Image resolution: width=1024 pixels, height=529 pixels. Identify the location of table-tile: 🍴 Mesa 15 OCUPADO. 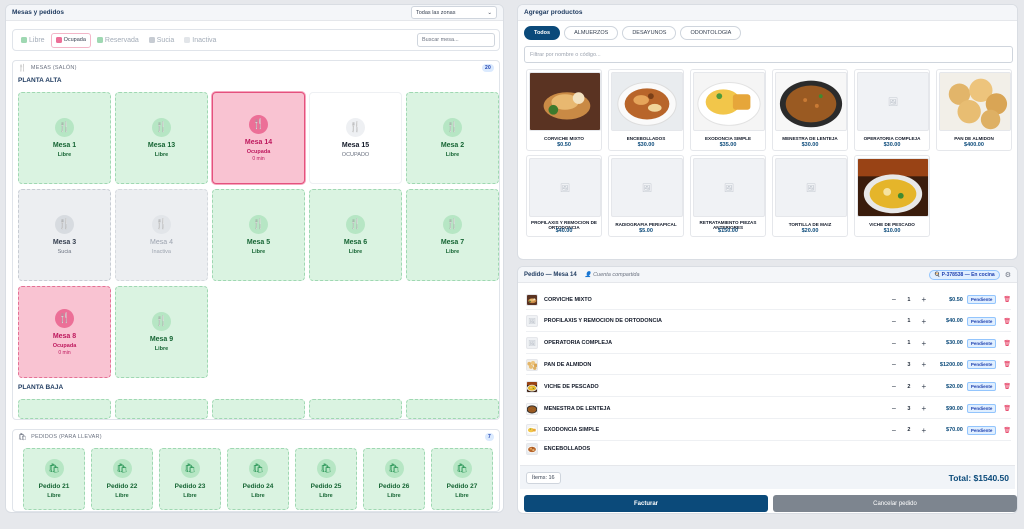
(355, 138).